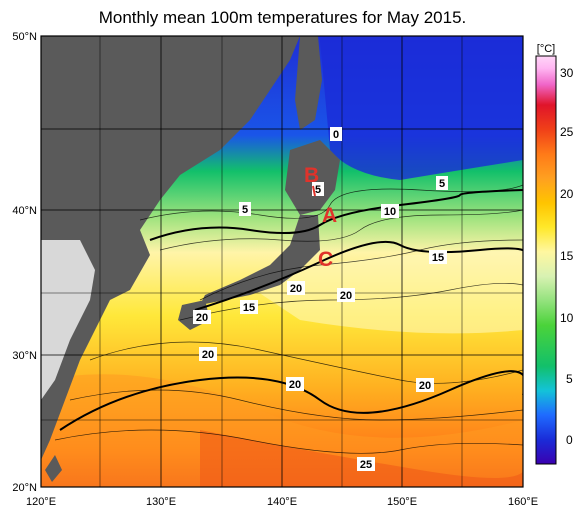  I want to click on lon-label-120: 120°E, so click(41, 502).